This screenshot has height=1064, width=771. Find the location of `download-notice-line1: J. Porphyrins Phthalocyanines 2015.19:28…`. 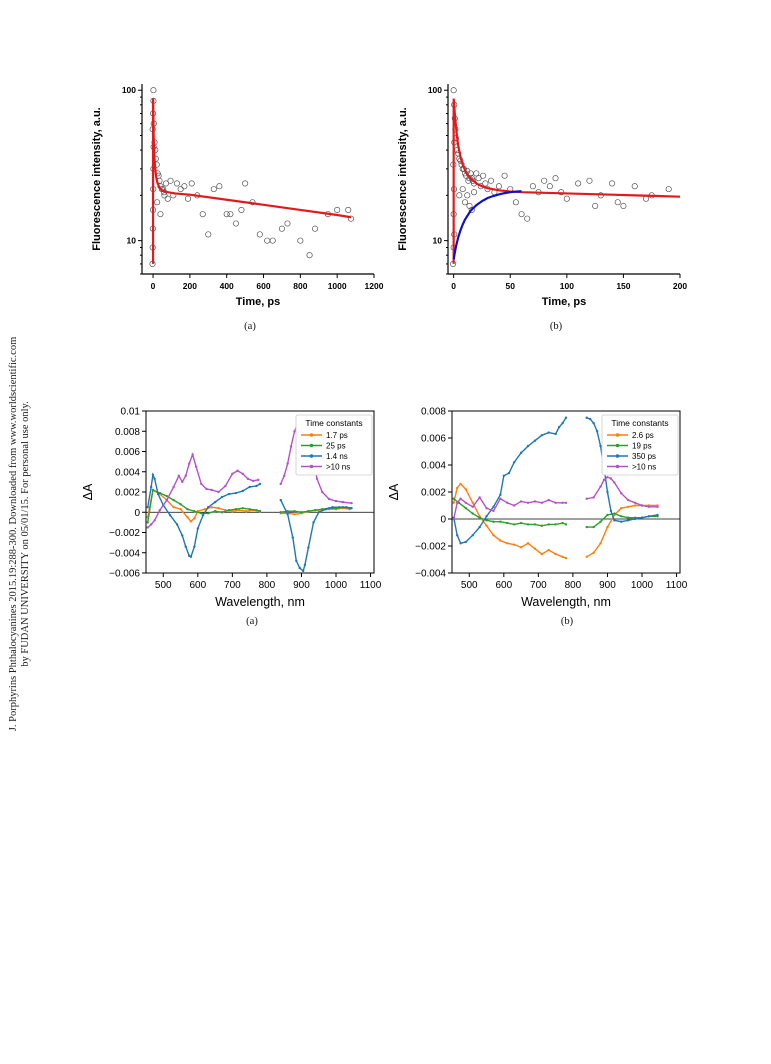

download-notice-line1: J. Porphyrins Phthalocyanines 2015.19:28… is located at coordinates (13, 534).